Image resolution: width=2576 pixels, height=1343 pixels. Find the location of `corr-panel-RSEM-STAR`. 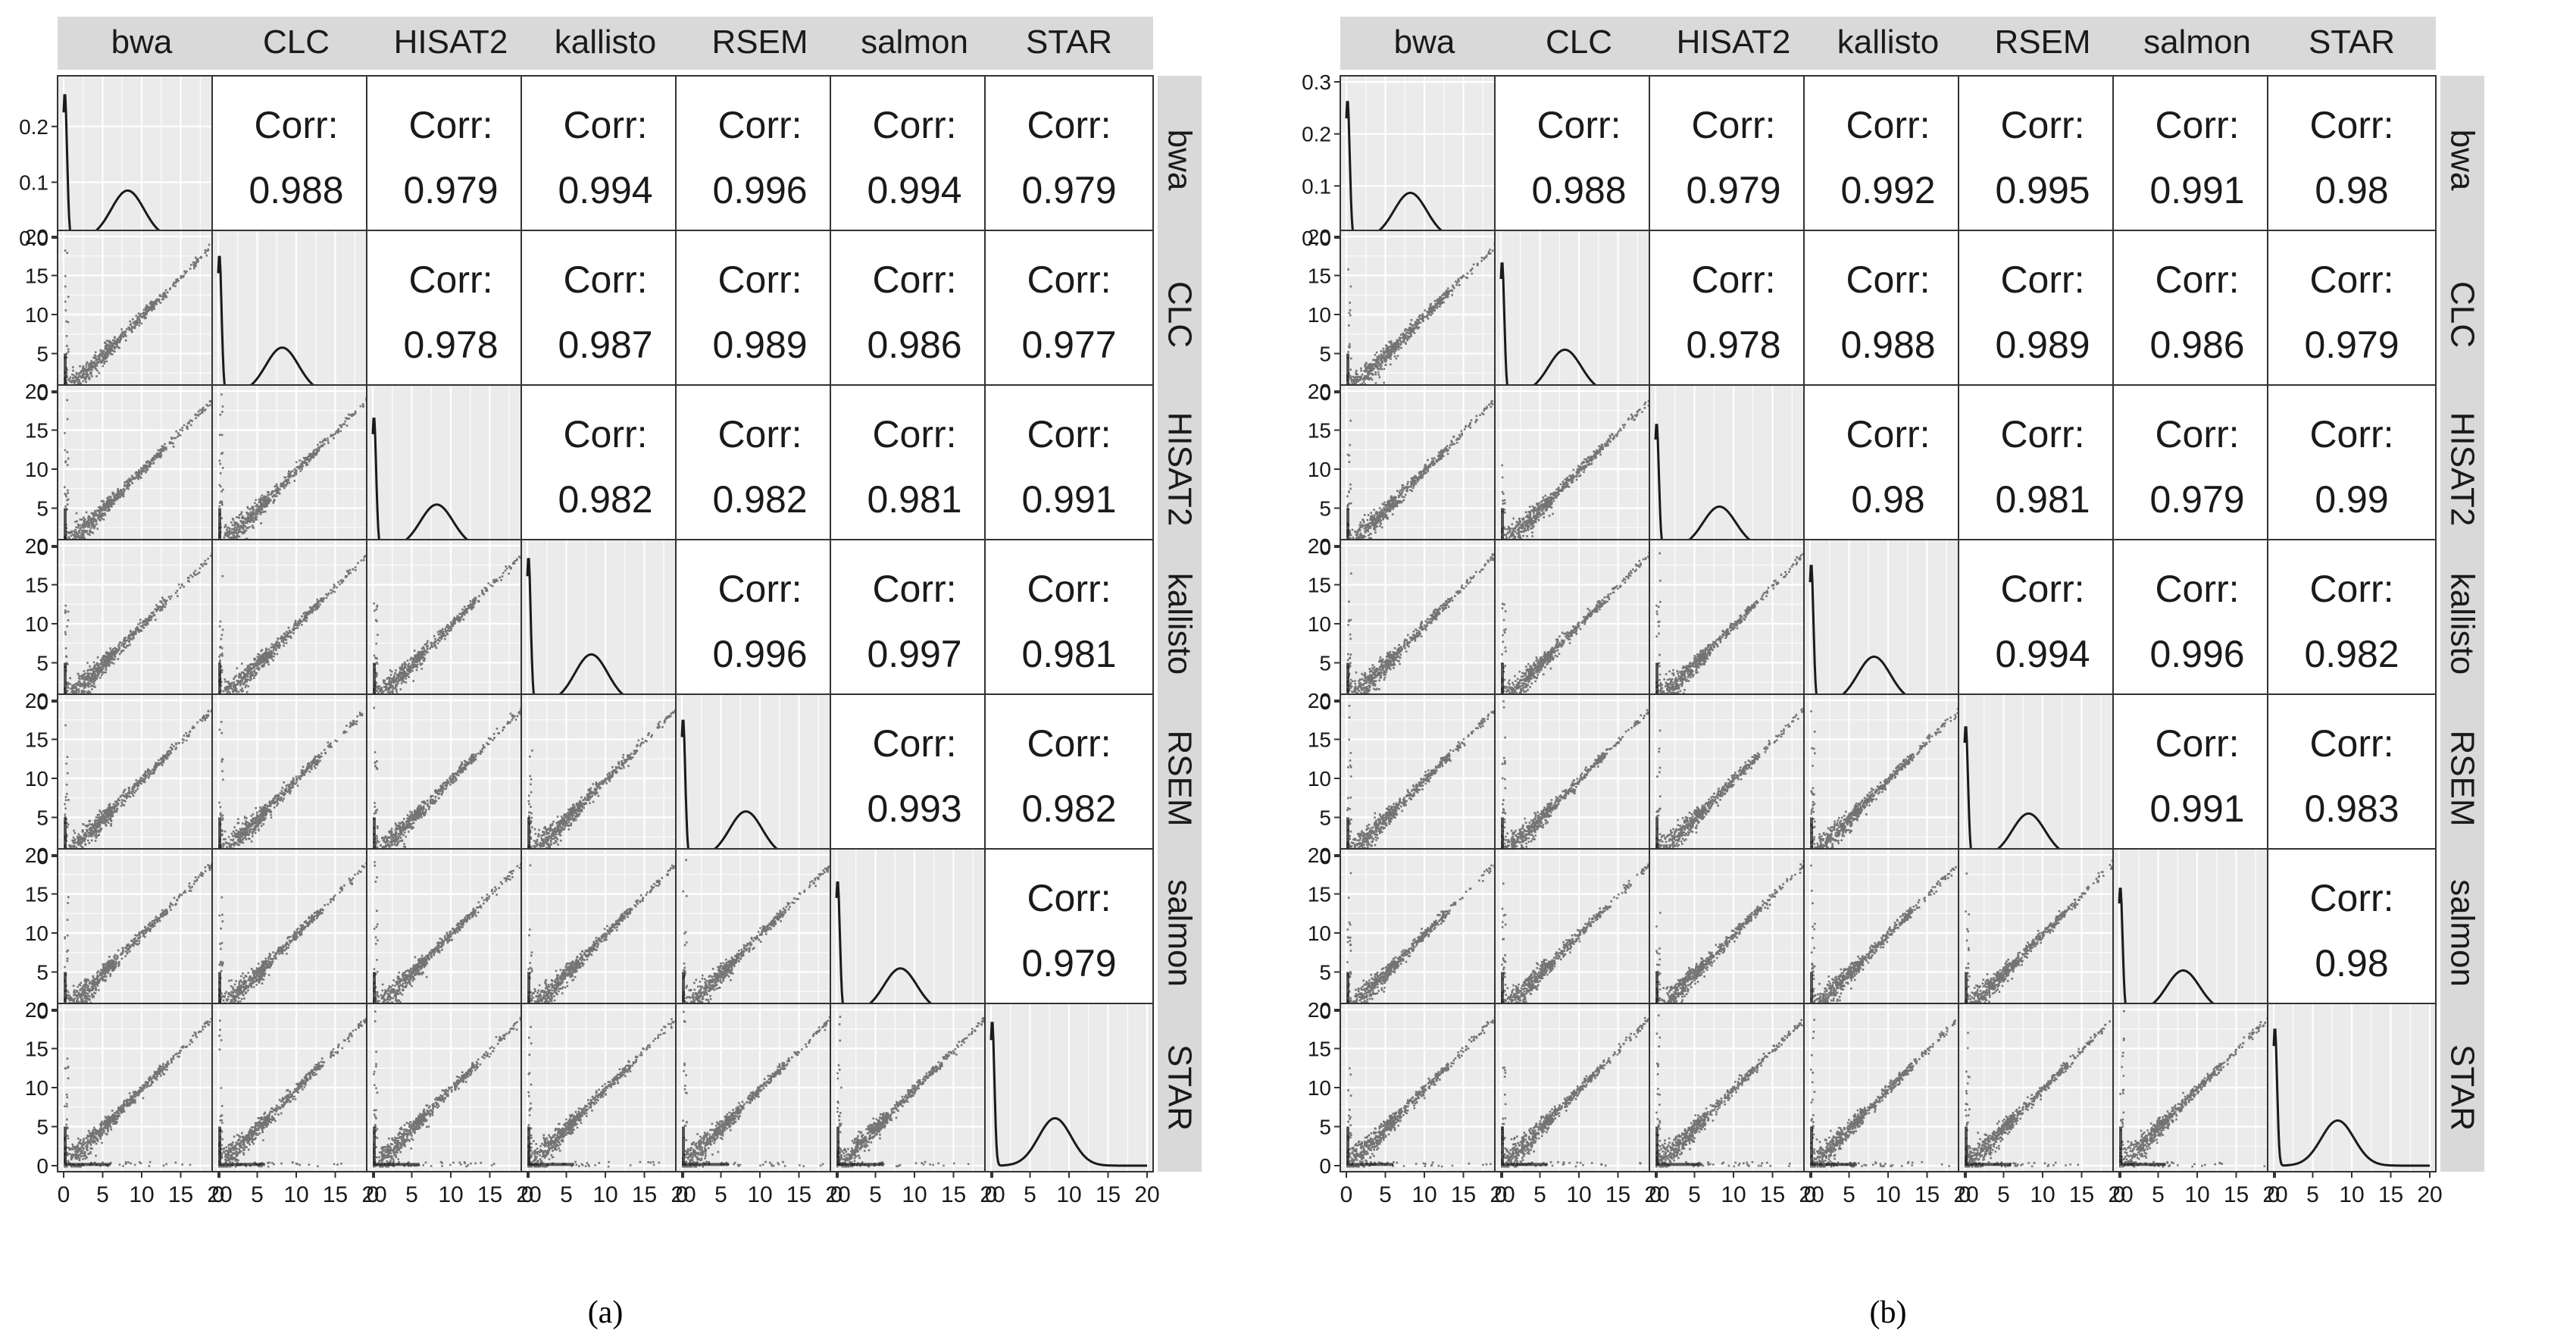

corr-panel-RSEM-STAR is located at coordinates (2352, 778).